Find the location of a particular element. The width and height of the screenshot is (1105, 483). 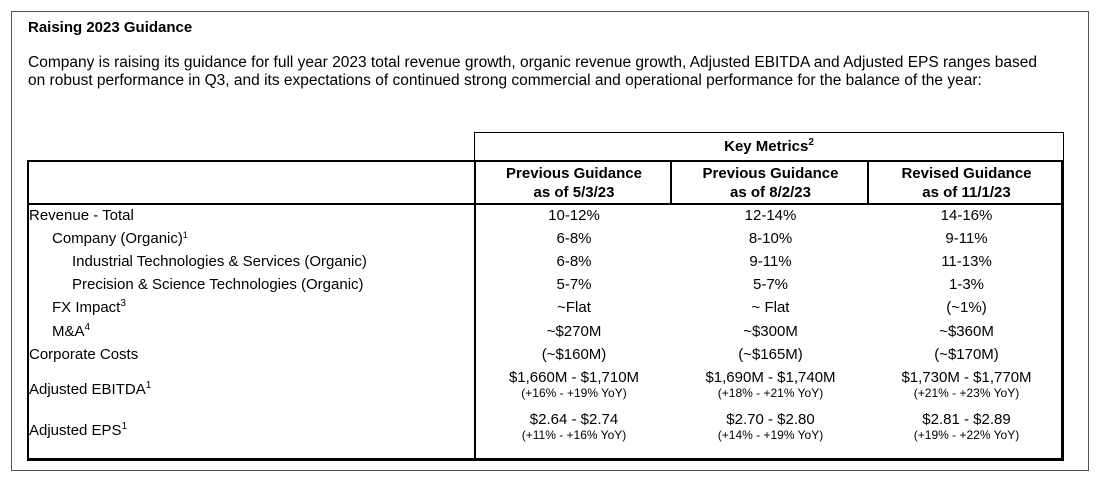

value-text: (~$160M) is located at coordinates (574, 354).